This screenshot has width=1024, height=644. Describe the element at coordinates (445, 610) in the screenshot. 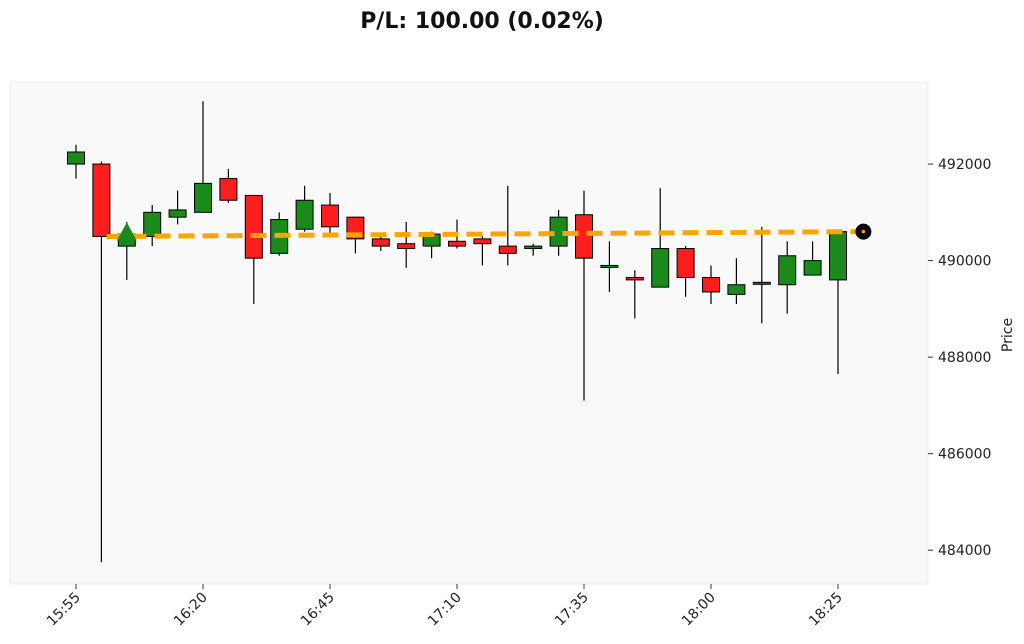

I see `x-tick-label: 17:10` at that location.